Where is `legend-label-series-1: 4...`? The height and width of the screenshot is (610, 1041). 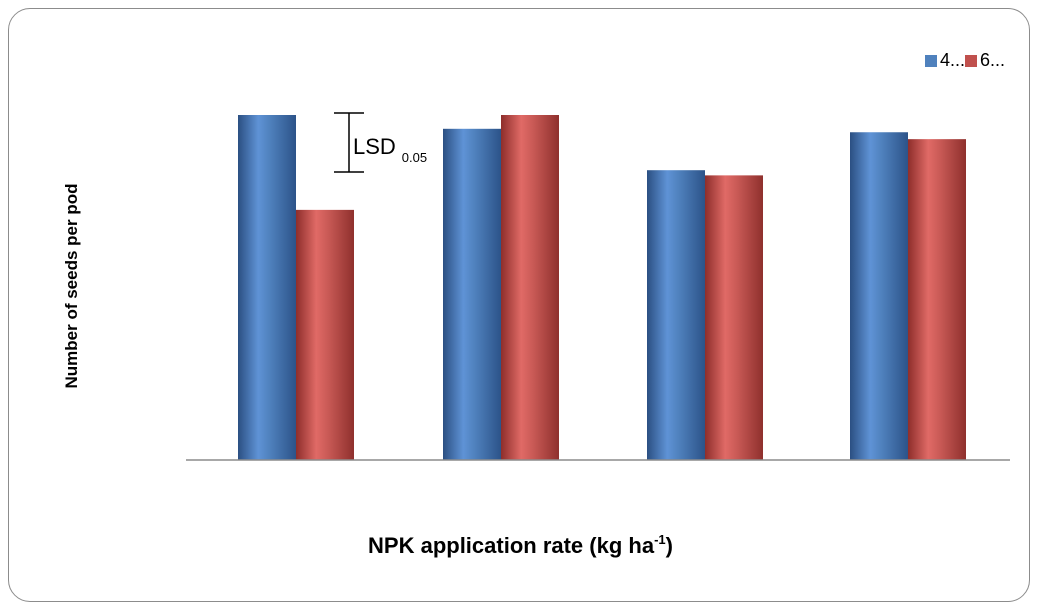 legend-label-series-1: 4... is located at coordinates (953, 60).